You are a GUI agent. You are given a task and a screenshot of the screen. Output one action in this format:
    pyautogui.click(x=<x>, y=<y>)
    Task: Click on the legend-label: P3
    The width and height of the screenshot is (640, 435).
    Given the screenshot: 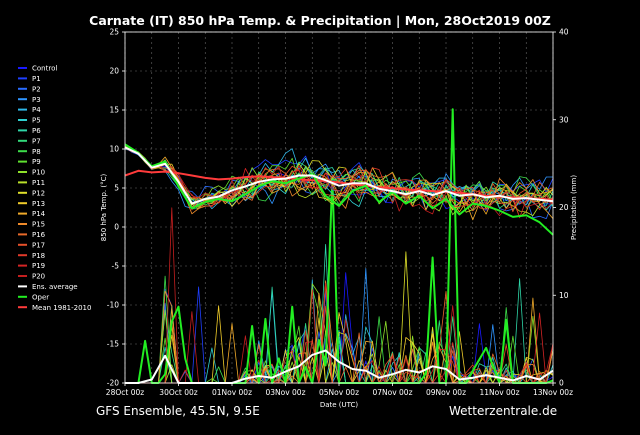 What is the action you would take?
    pyautogui.click(x=36, y=100)
    